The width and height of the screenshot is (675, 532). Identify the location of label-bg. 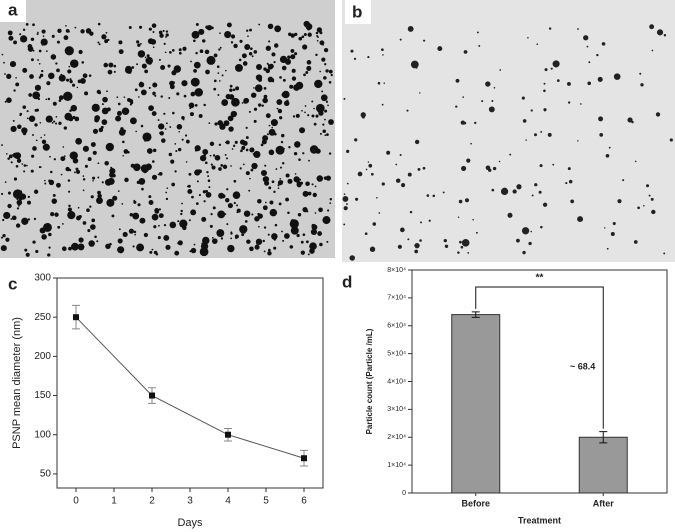
(358, 12).